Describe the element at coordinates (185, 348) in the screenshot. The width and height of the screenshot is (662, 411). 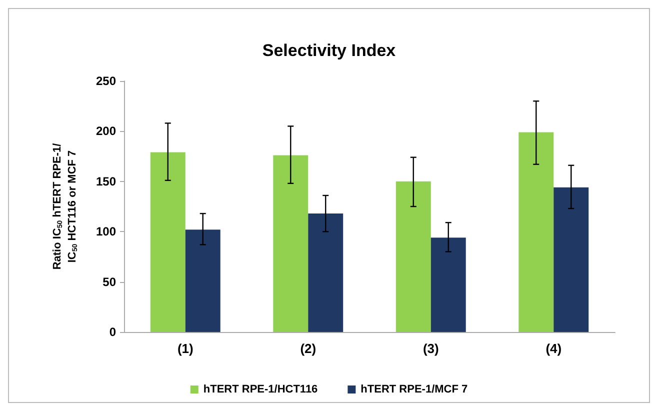
I see `x-tick-label: (1)` at that location.